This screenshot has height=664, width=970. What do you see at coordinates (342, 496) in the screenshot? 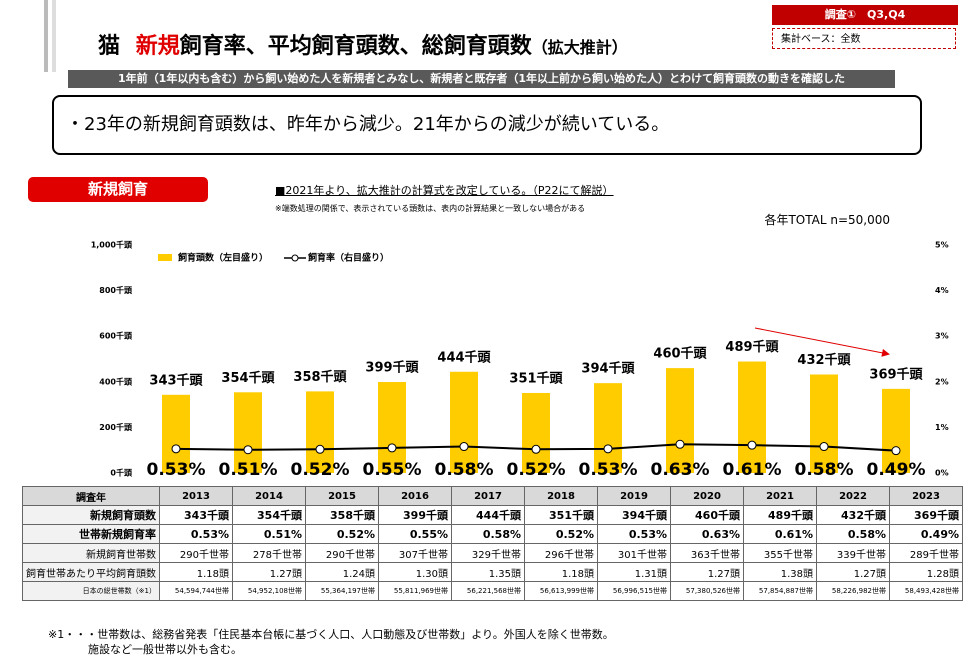
I see `table-cell: 2015` at bounding box center [342, 496].